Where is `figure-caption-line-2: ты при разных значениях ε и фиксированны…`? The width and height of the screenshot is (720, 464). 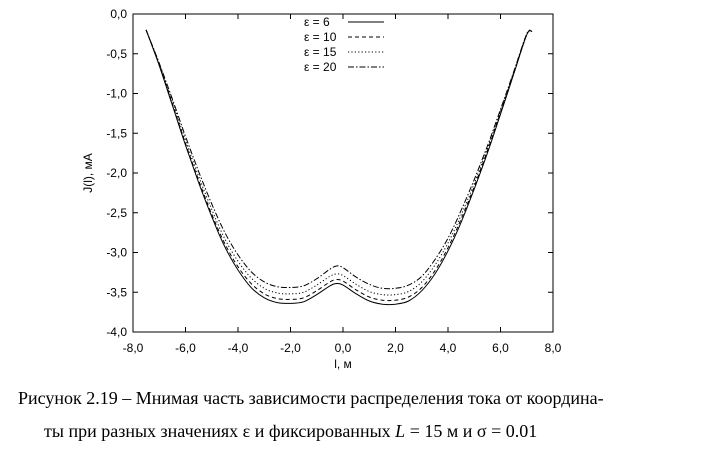
figure-caption-line-2: ты при разных значениях ε и фиксированны… is located at coordinates (382, 431).